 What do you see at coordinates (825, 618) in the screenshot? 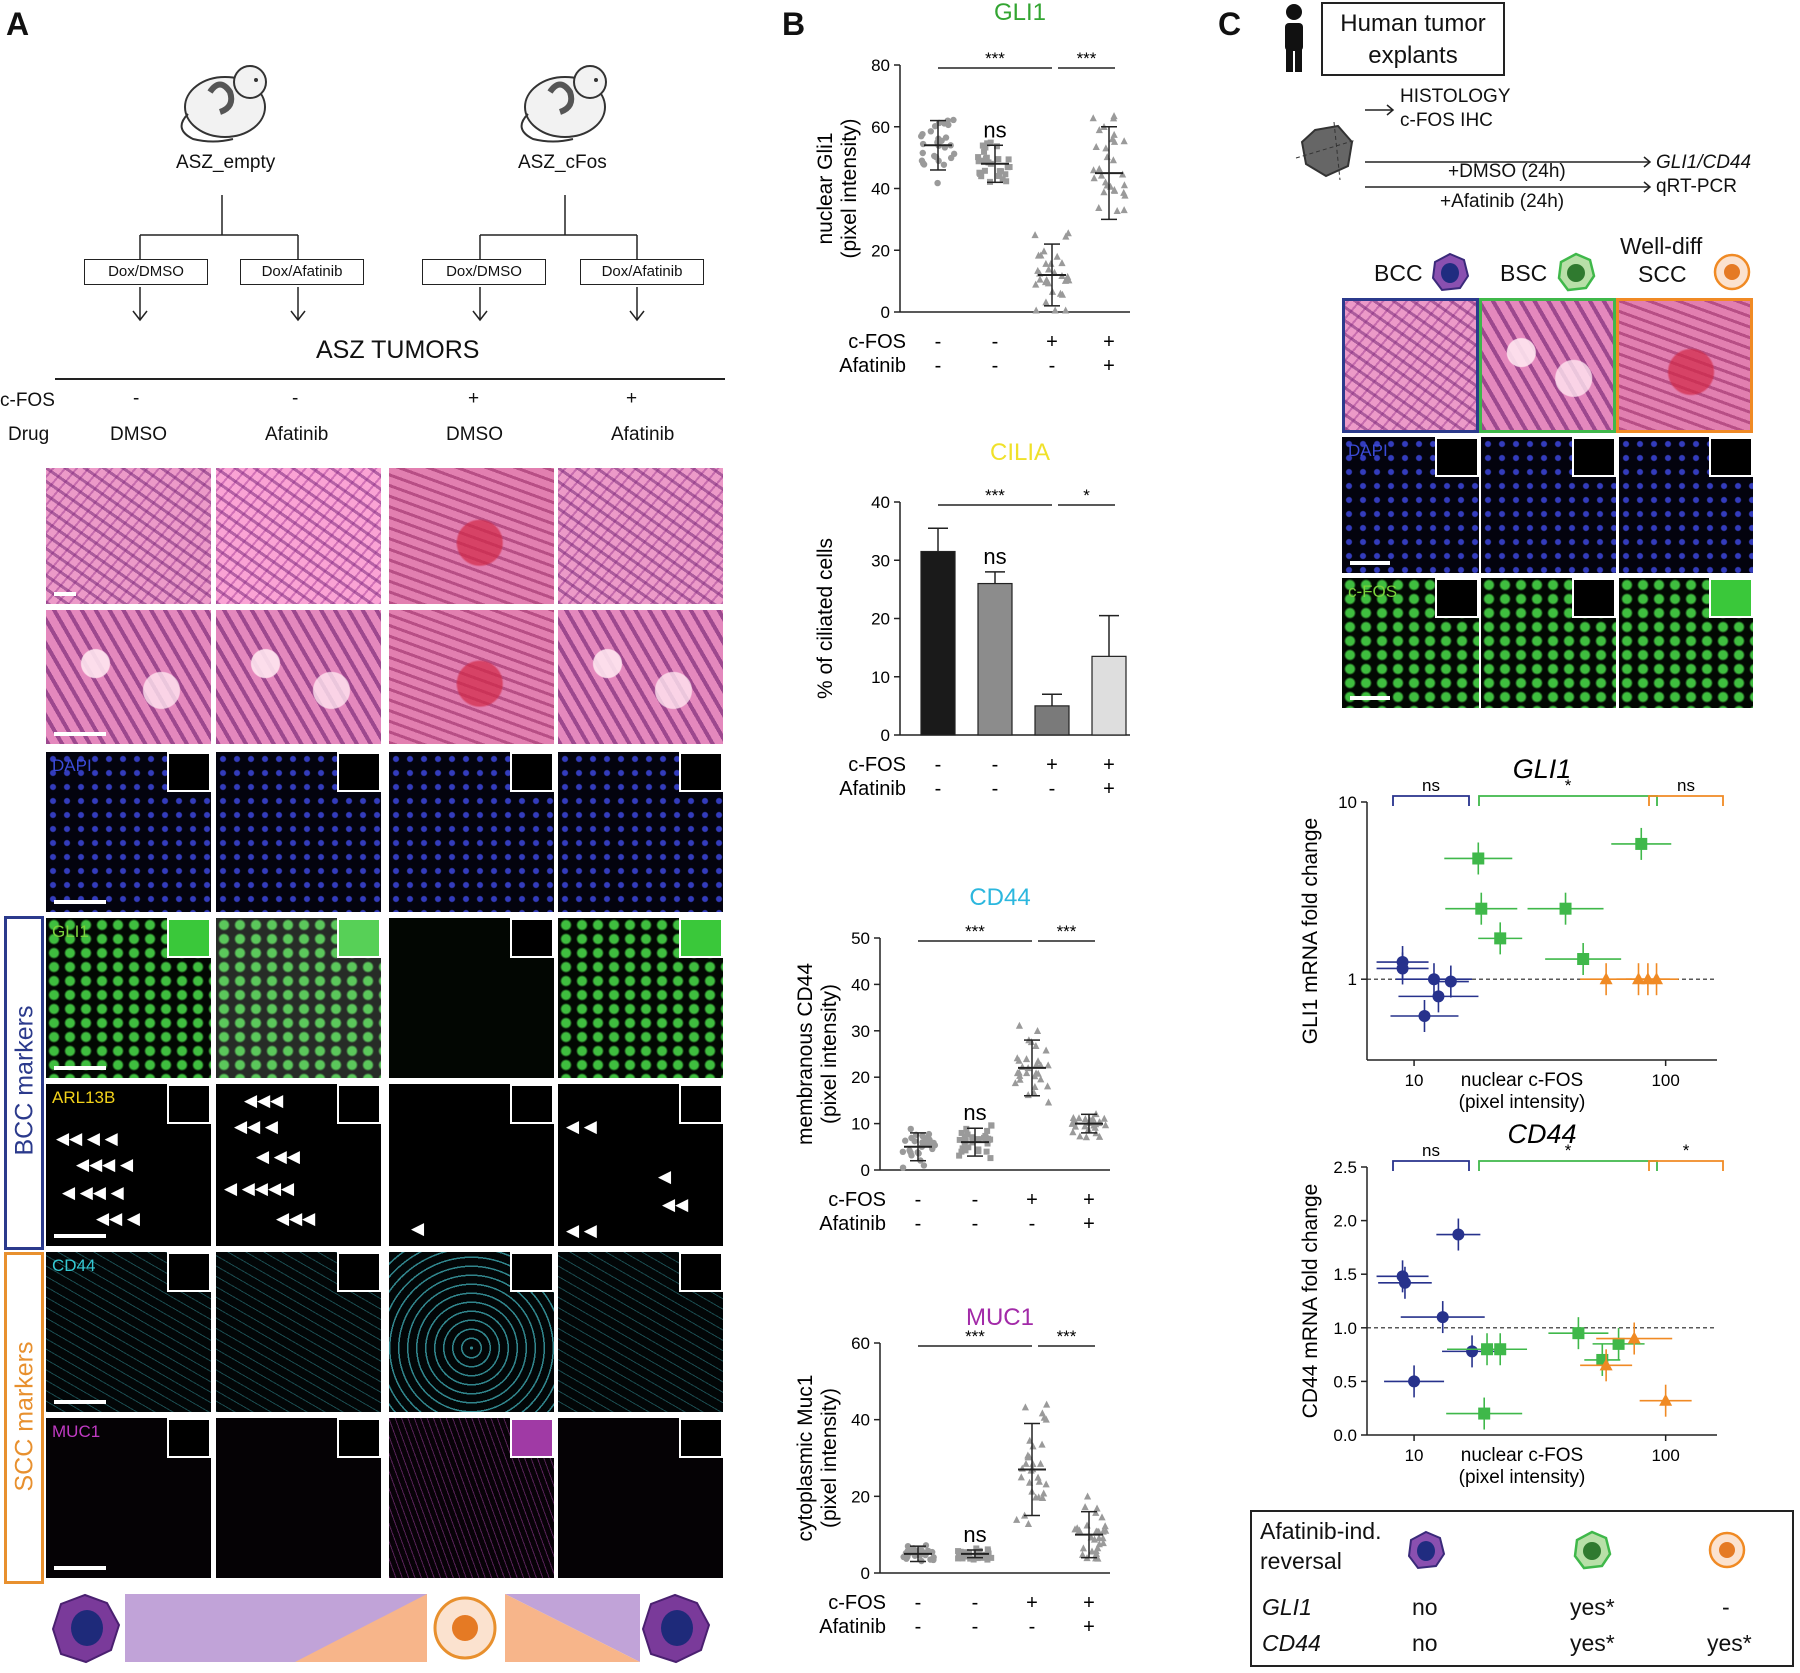
I see `b-y-label: % of ciliated cells` at bounding box center [825, 618].